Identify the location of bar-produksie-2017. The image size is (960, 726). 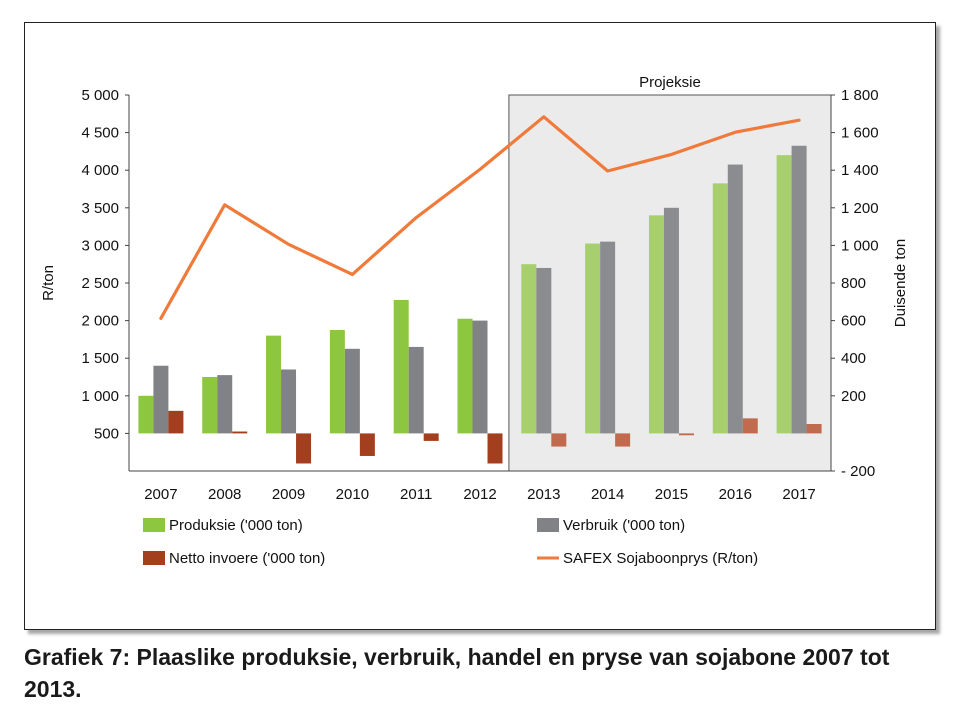
(784, 294).